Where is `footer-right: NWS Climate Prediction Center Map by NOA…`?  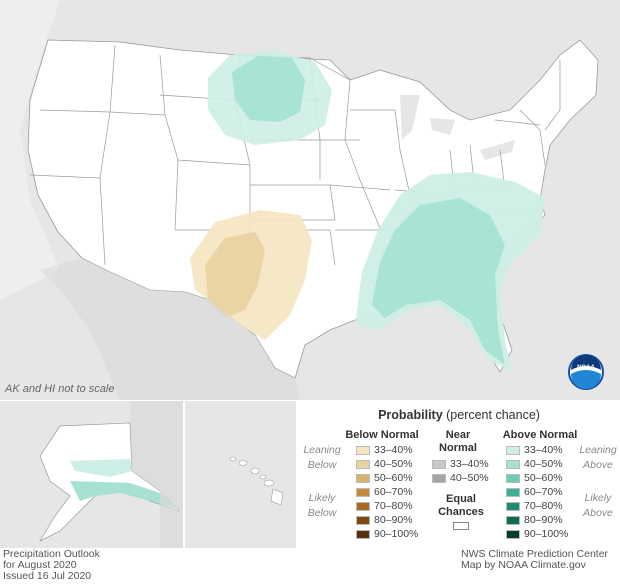
footer-right: NWS Climate Prediction Center Map by NOA… is located at coordinates (534, 560).